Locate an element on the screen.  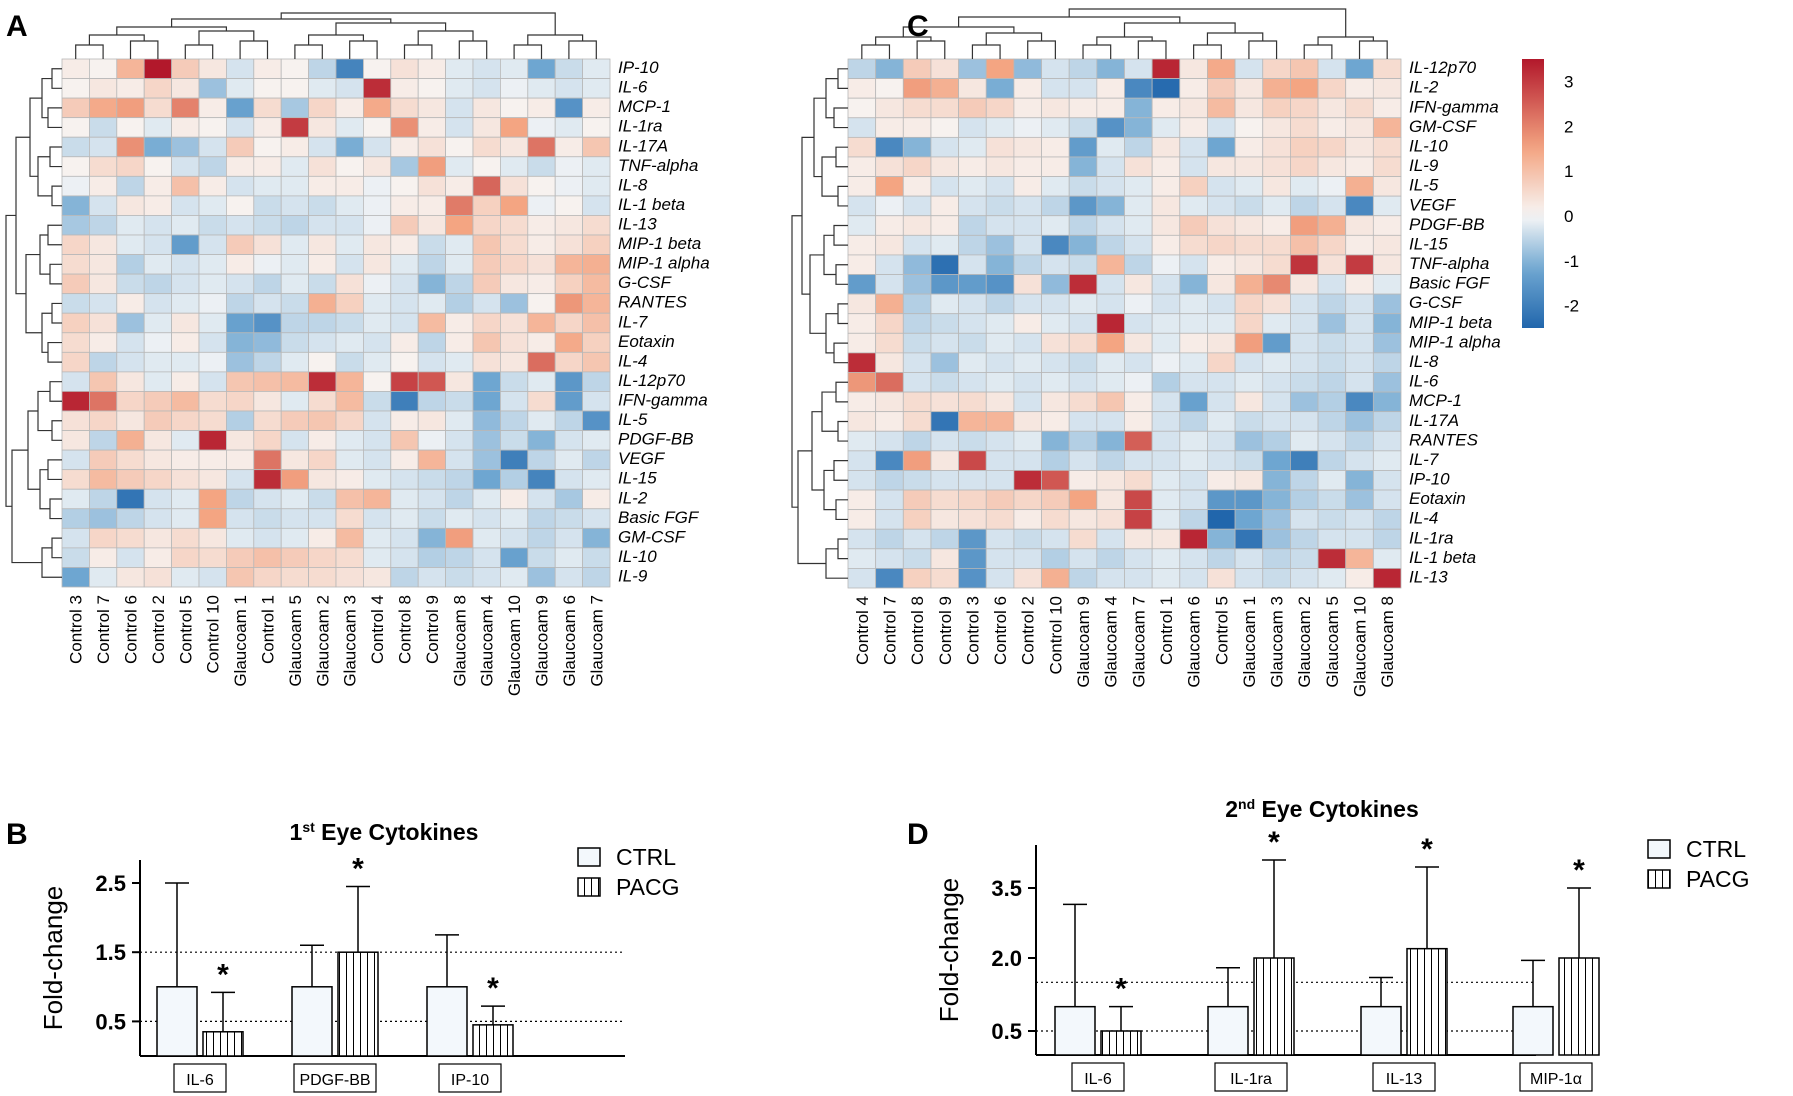
legend-bar is located at coordinates (1533, 193).